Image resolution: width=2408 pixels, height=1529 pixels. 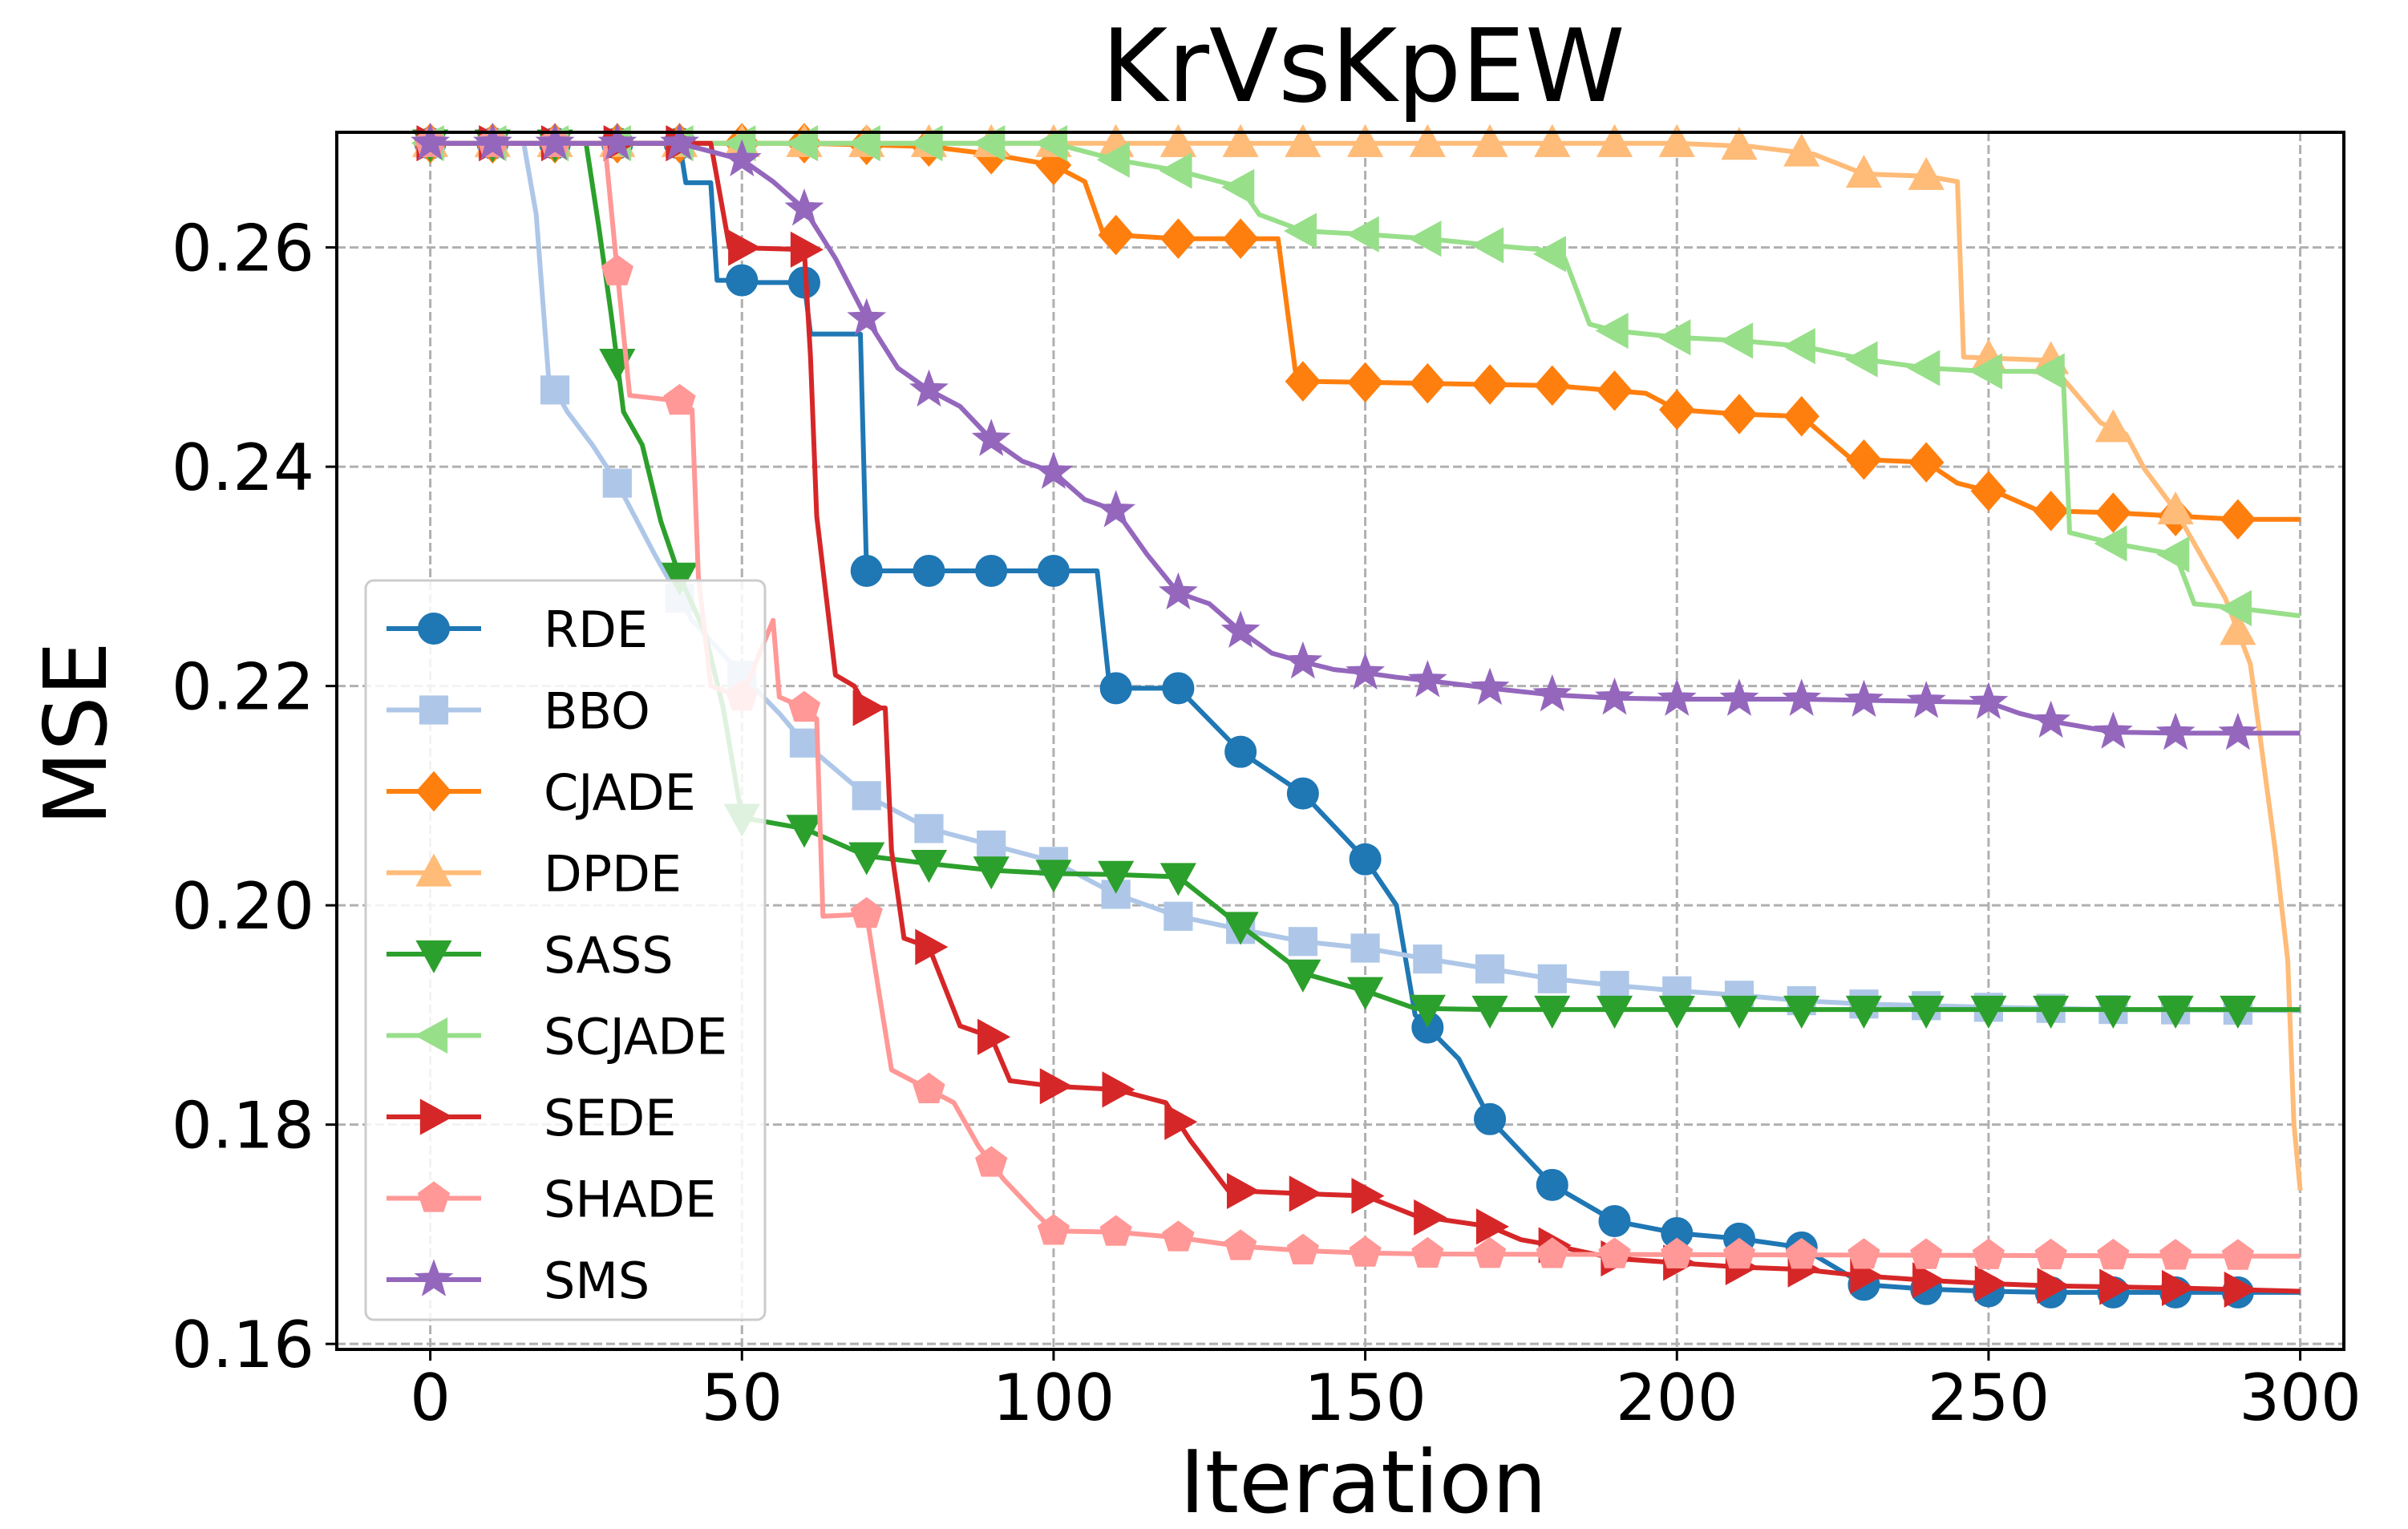 What do you see at coordinates (610, 1118) in the screenshot?
I see `legend-label: SEDE` at bounding box center [610, 1118].